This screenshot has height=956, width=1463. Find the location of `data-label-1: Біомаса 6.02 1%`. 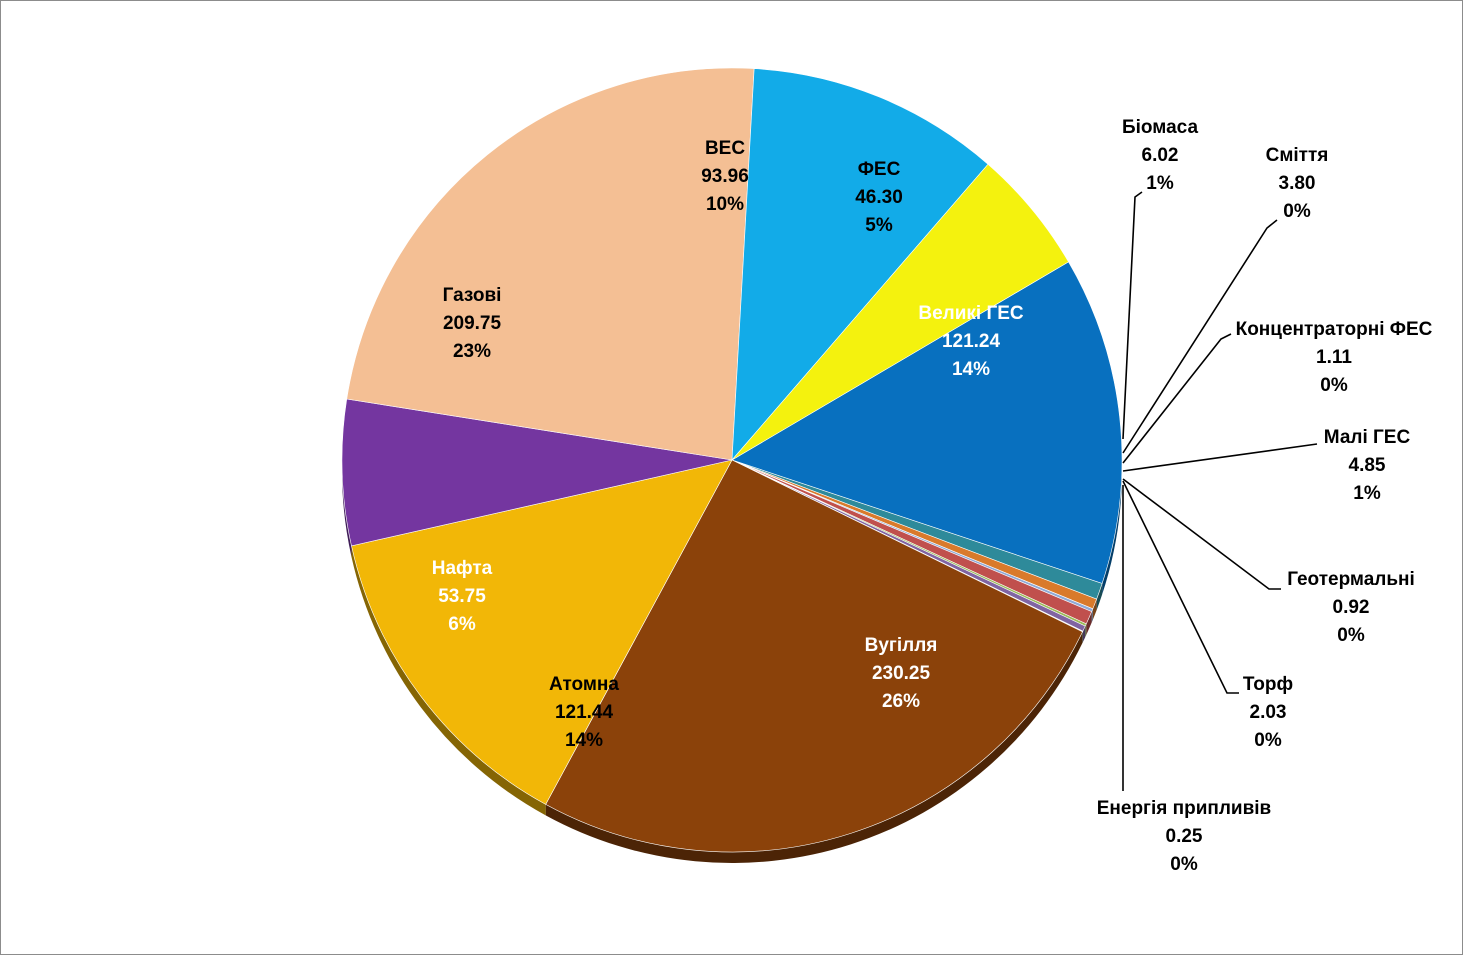

data-label-1: Біомаса 6.02 1% is located at coordinates (1160, 155).